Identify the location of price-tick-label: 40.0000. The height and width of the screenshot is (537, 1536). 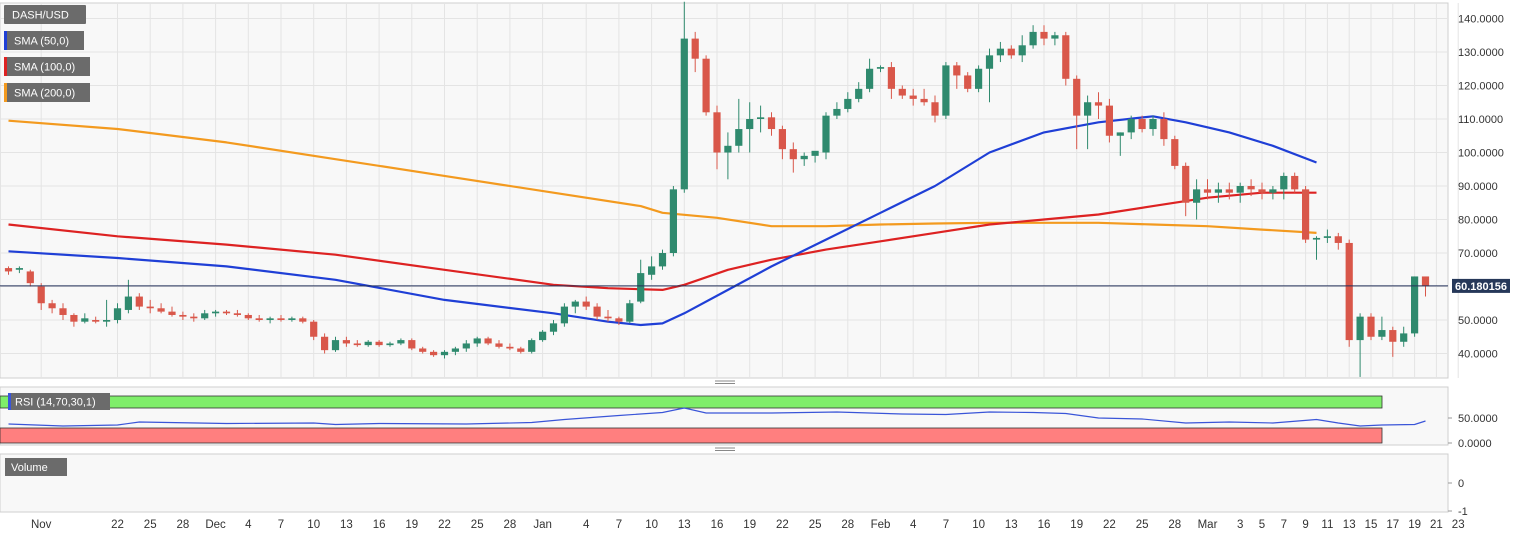
(1478, 355).